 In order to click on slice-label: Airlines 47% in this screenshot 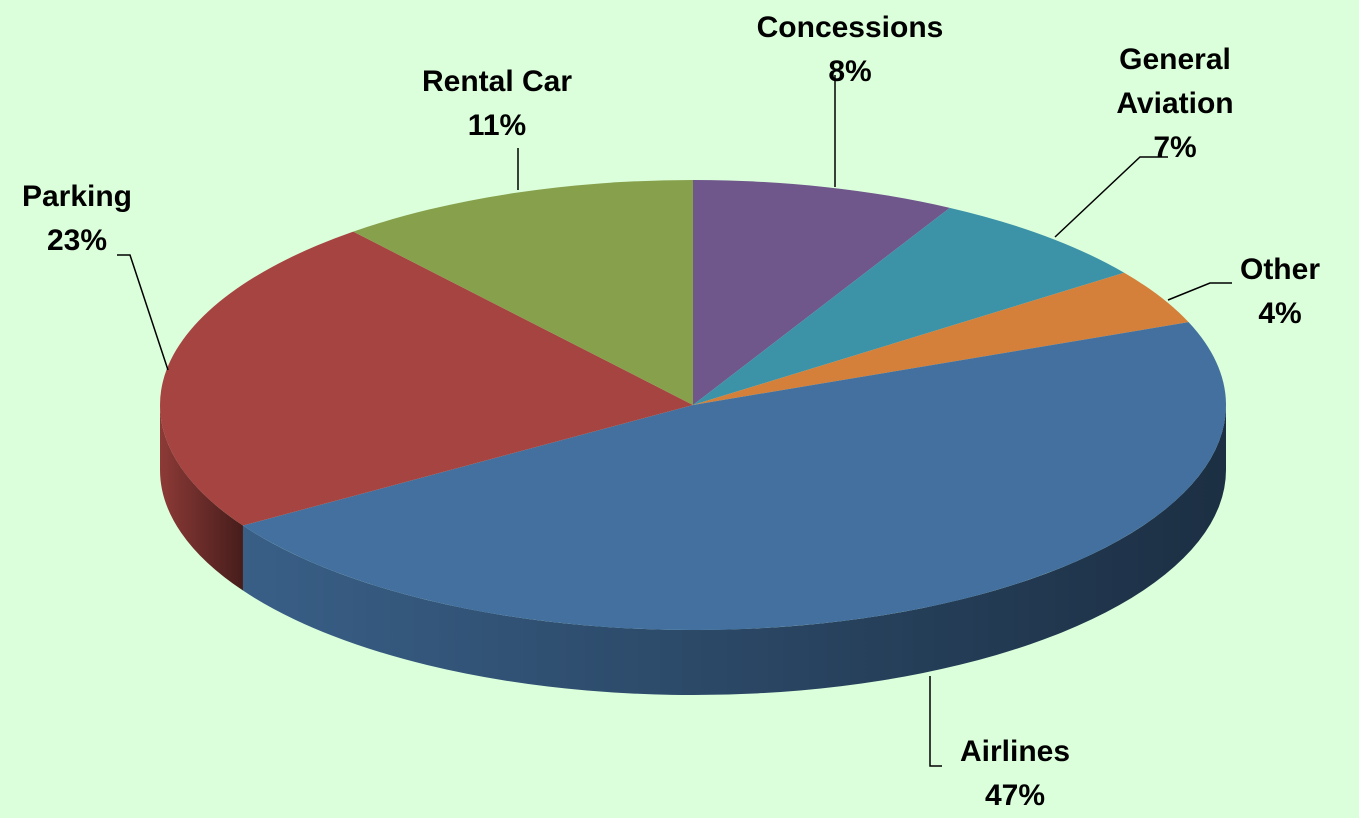, I will do `click(1015, 774)`.